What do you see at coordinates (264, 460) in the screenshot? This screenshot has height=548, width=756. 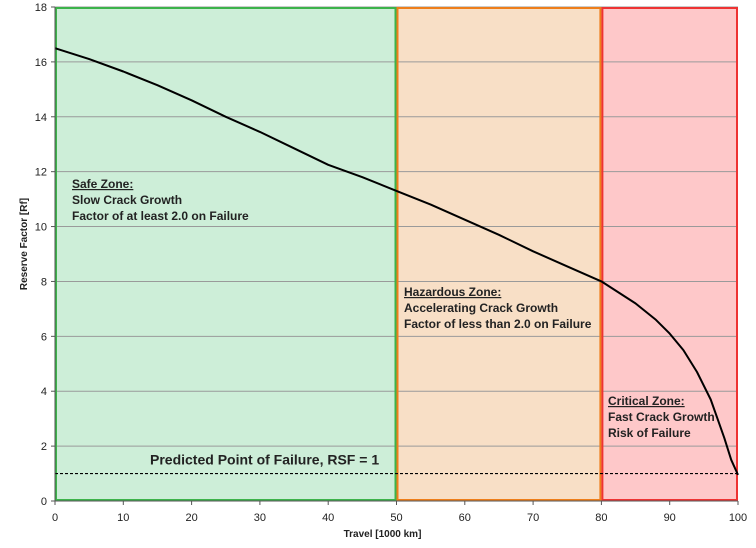 I see `failure-line-label: Predicted Point of Failure, RSF = 1` at bounding box center [264, 460].